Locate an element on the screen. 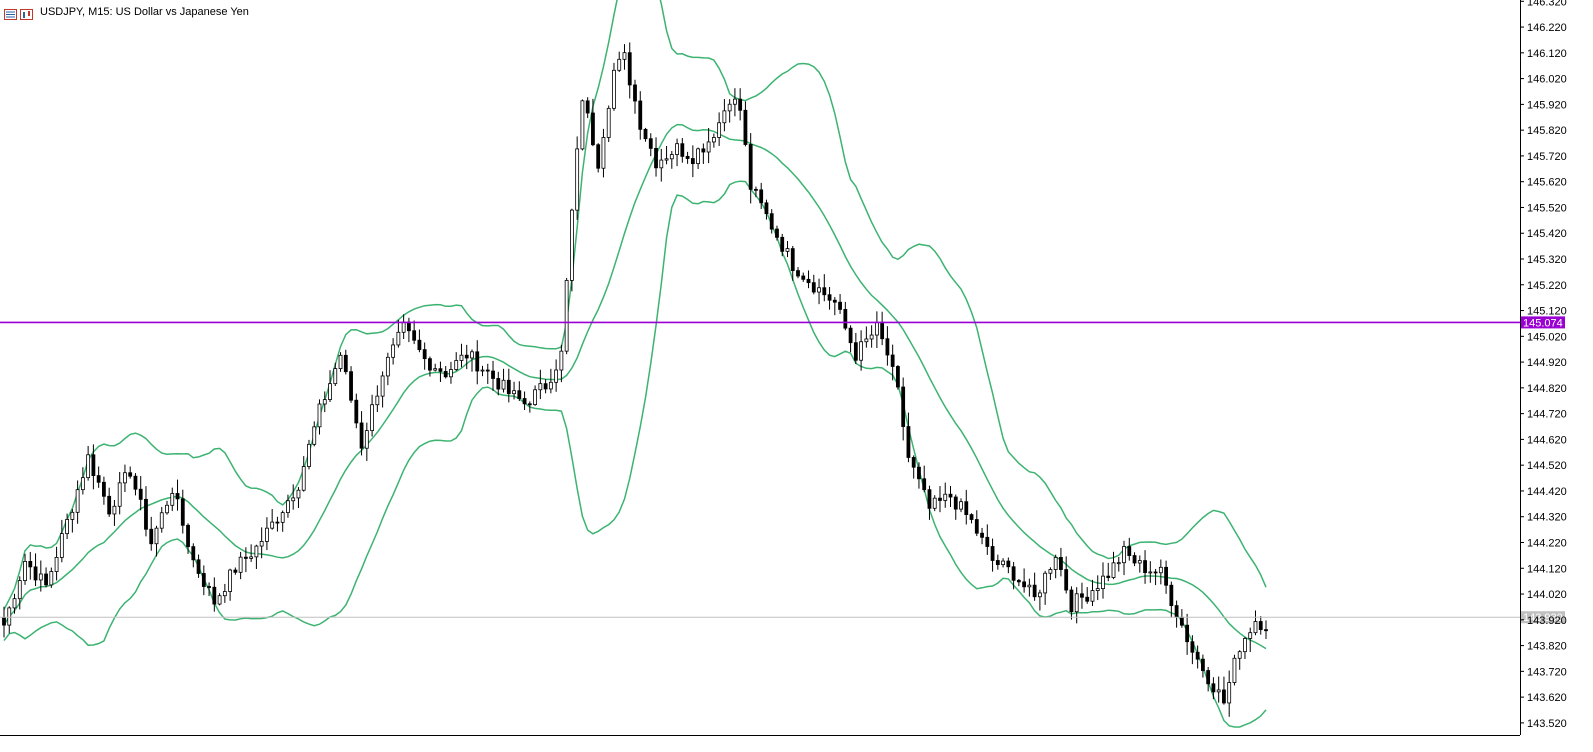 The height and width of the screenshot is (752, 1593). y-tick-label: 144.620 is located at coordinates (1547, 440).